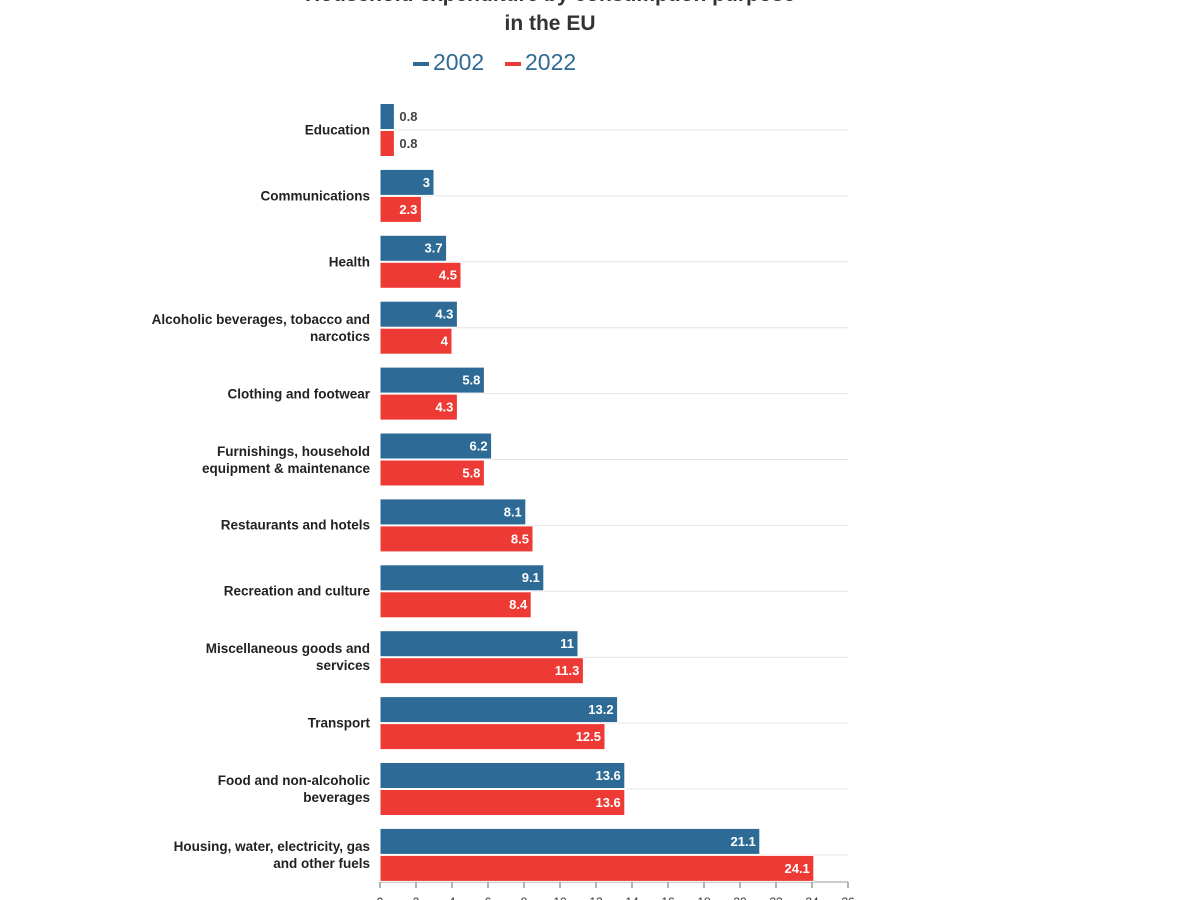  Describe the element at coordinates (742, 841) in the screenshot. I see `value-label: 21.1` at that location.